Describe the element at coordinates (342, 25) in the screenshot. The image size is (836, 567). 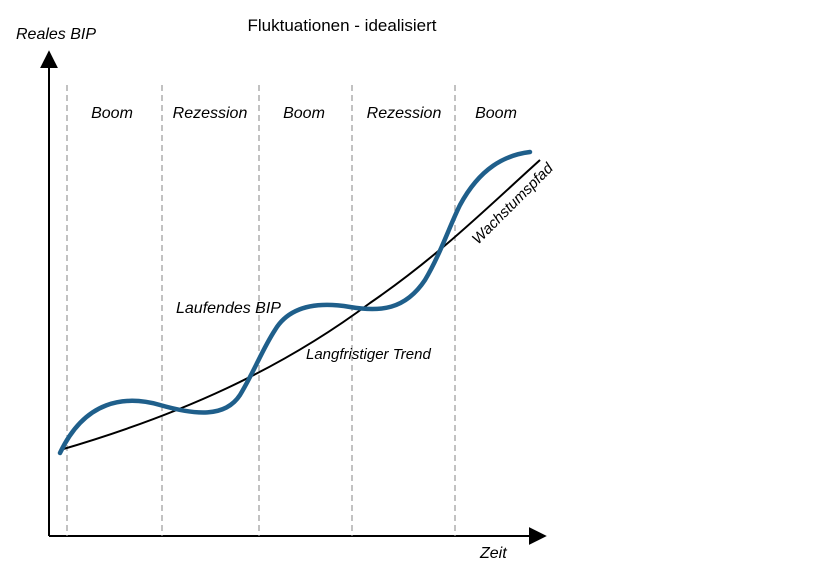
I see `diagram-title: Fluktuationen - idealisiert` at that location.